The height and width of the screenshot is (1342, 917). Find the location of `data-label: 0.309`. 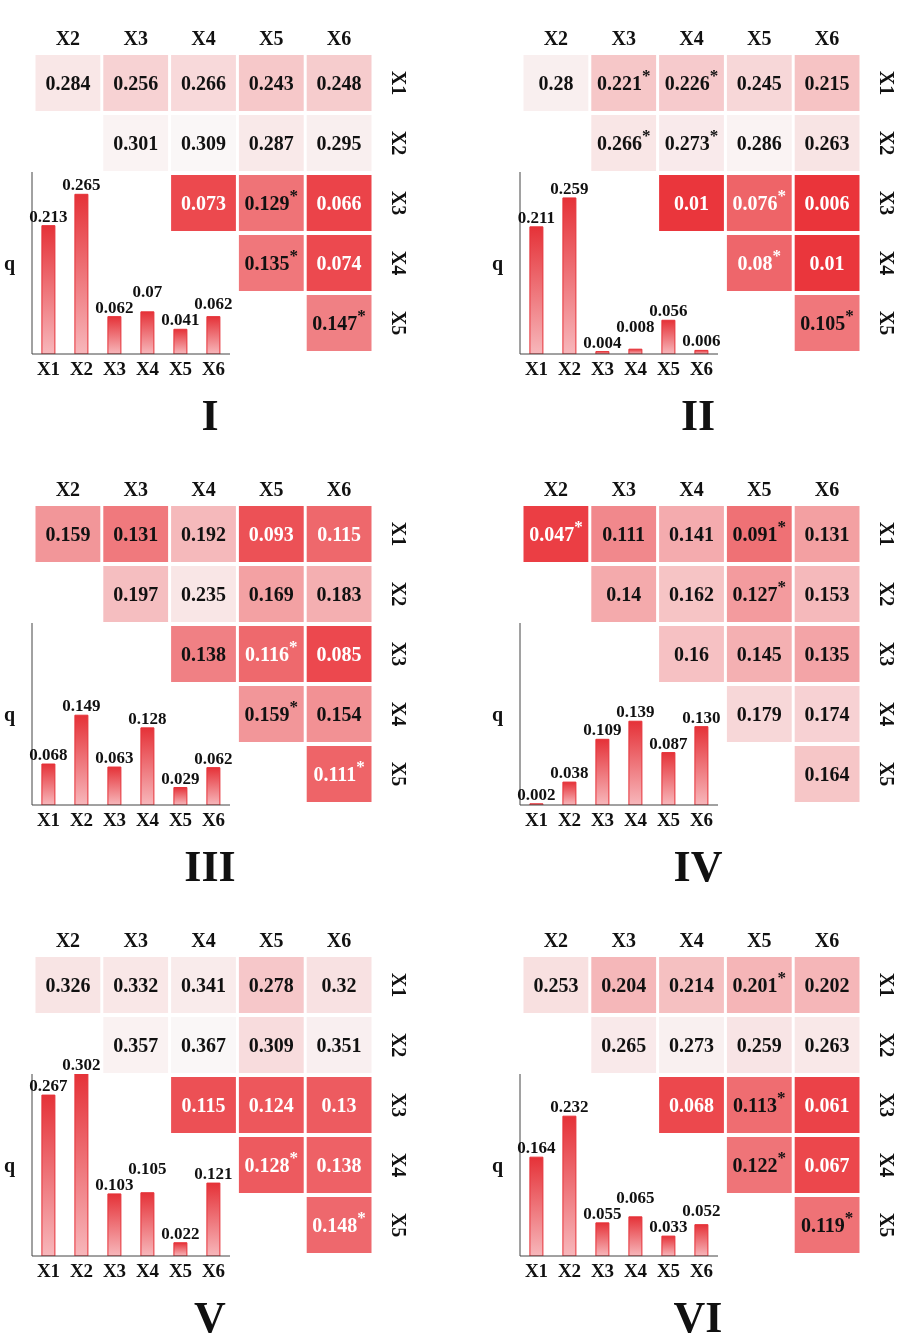

data-label: 0.309 is located at coordinates (271, 1045).